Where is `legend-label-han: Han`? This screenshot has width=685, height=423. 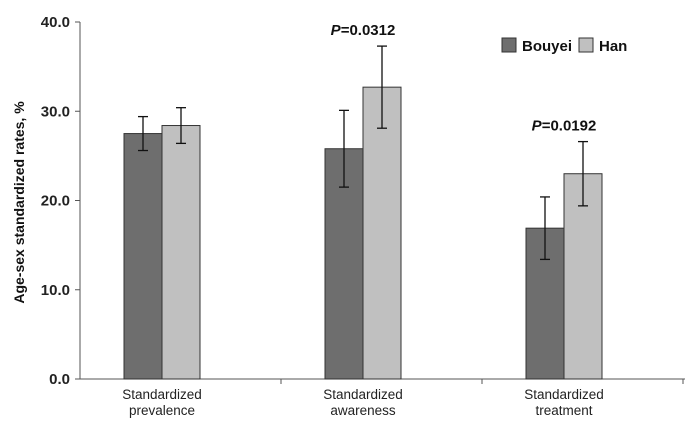 legend-label-han: Han is located at coordinates (613, 46).